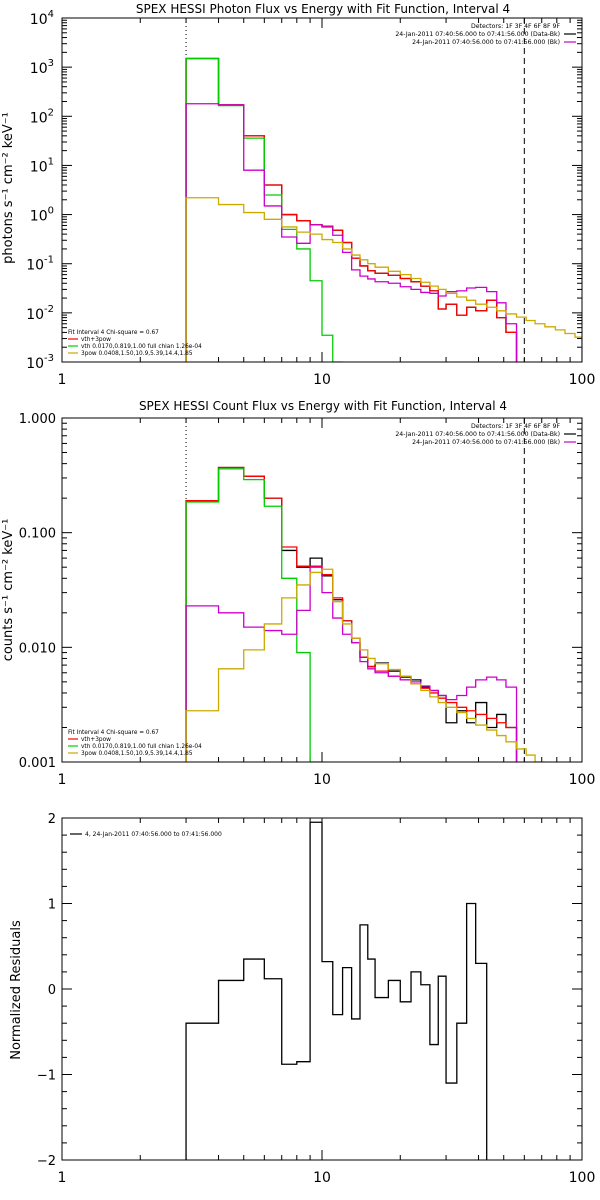 This screenshot has height=1200, width=600. Describe the element at coordinates (37, 763) in the screenshot. I see `y-tick-label: 0.001` at that location.